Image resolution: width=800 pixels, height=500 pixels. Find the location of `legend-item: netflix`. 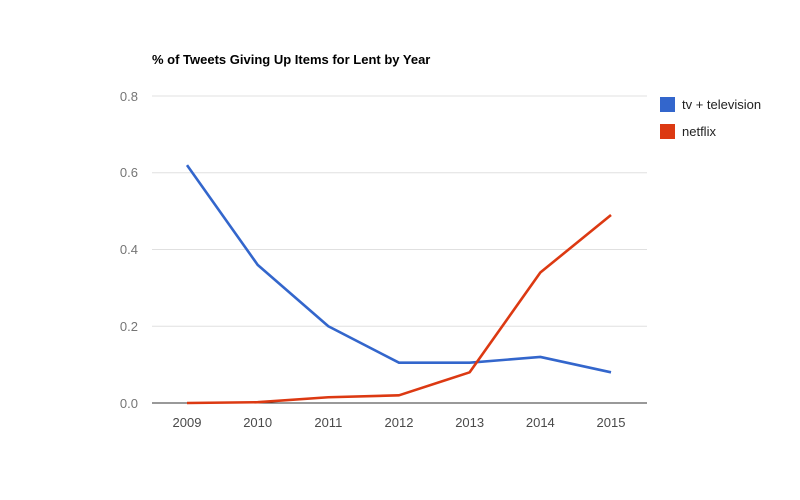

legend-item: netflix is located at coordinates (710, 131).